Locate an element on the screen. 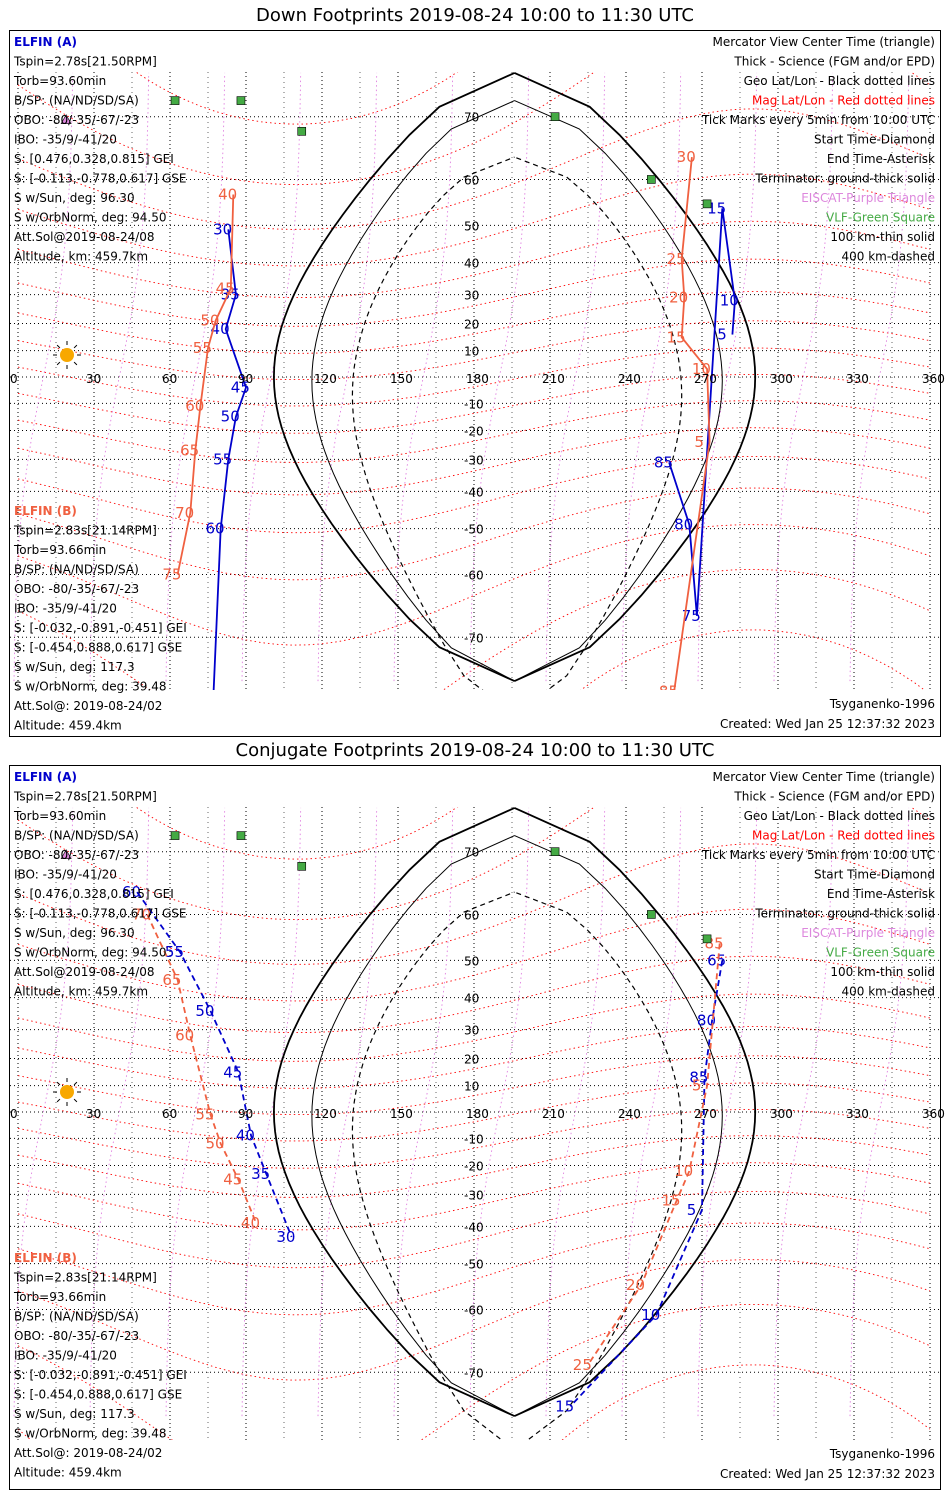  legend-entry: 400 km-dashed is located at coordinates (888, 992).